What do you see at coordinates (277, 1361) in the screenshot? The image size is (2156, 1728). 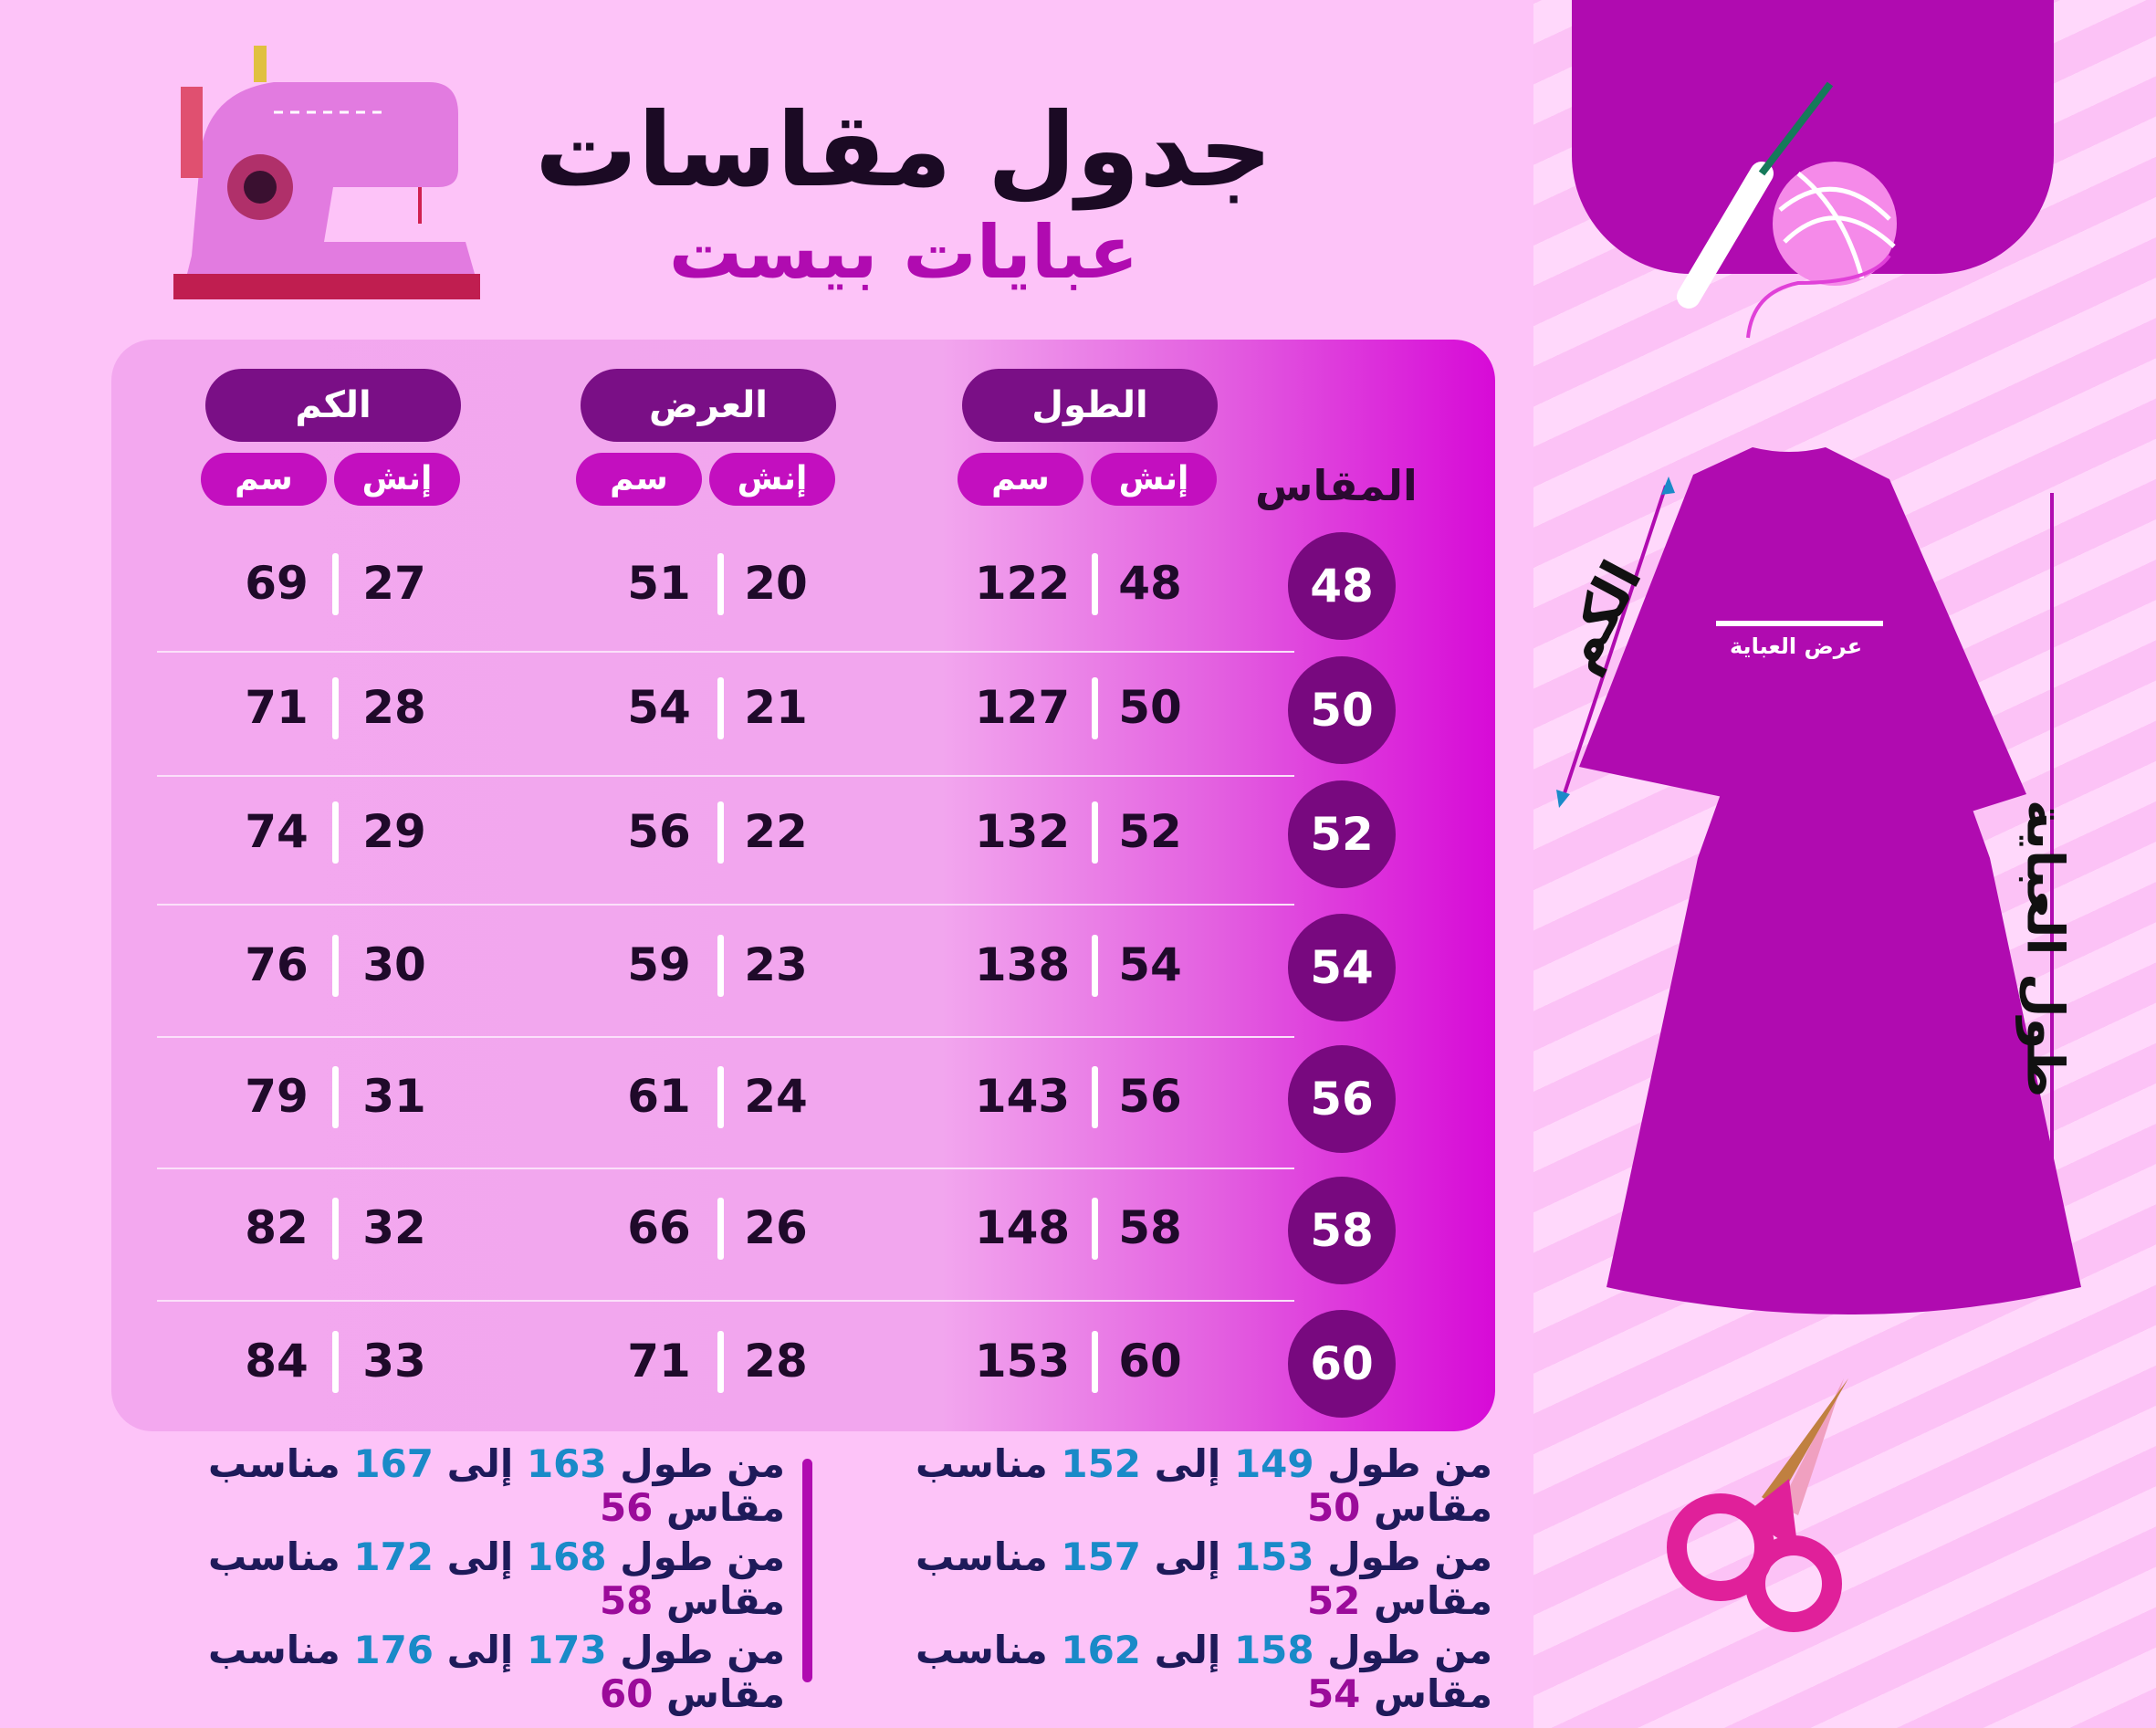 I see `cell-sleeve-cm: 84` at bounding box center [277, 1361].